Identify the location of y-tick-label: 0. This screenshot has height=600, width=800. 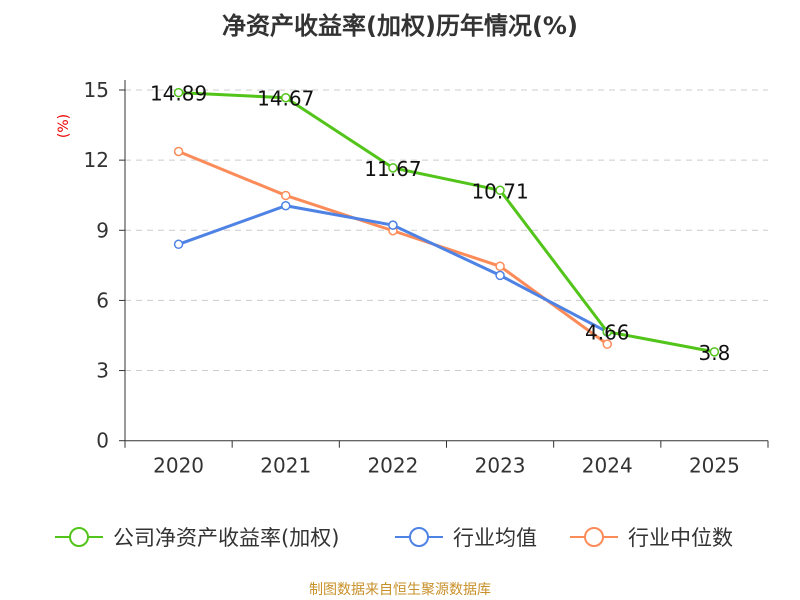
(102, 441).